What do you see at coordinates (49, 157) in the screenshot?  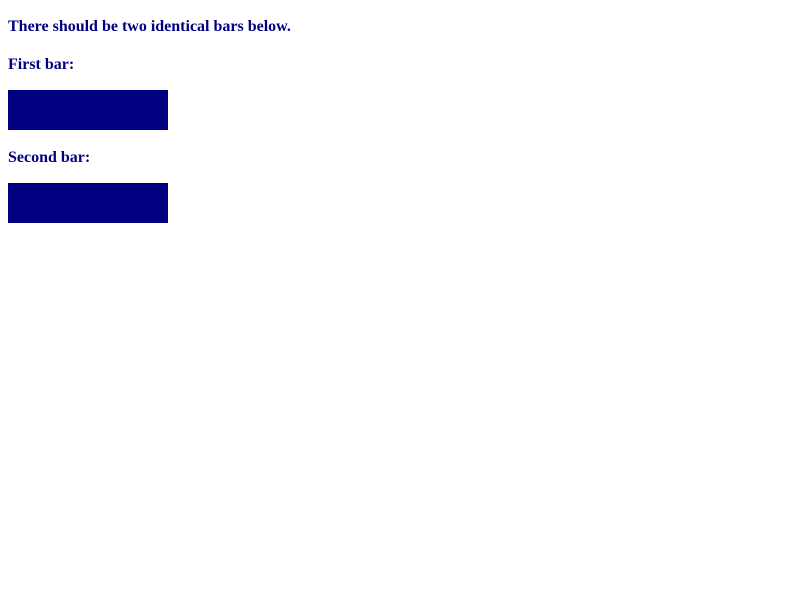 I see `second-bar-label: Second bar:` at bounding box center [49, 157].